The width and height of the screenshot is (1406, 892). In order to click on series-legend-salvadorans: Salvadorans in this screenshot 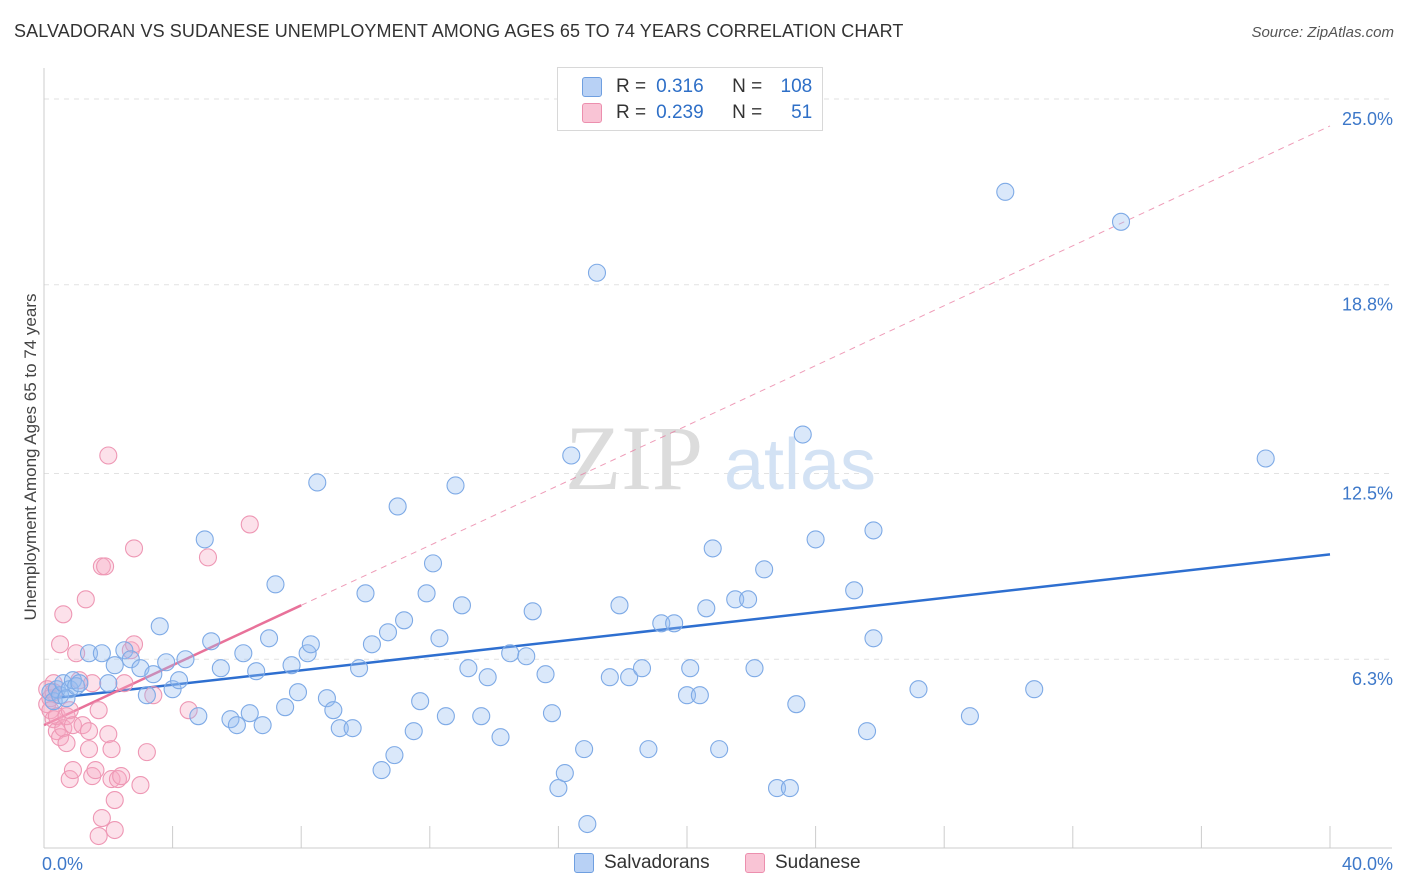, I will do `click(642, 863)`.